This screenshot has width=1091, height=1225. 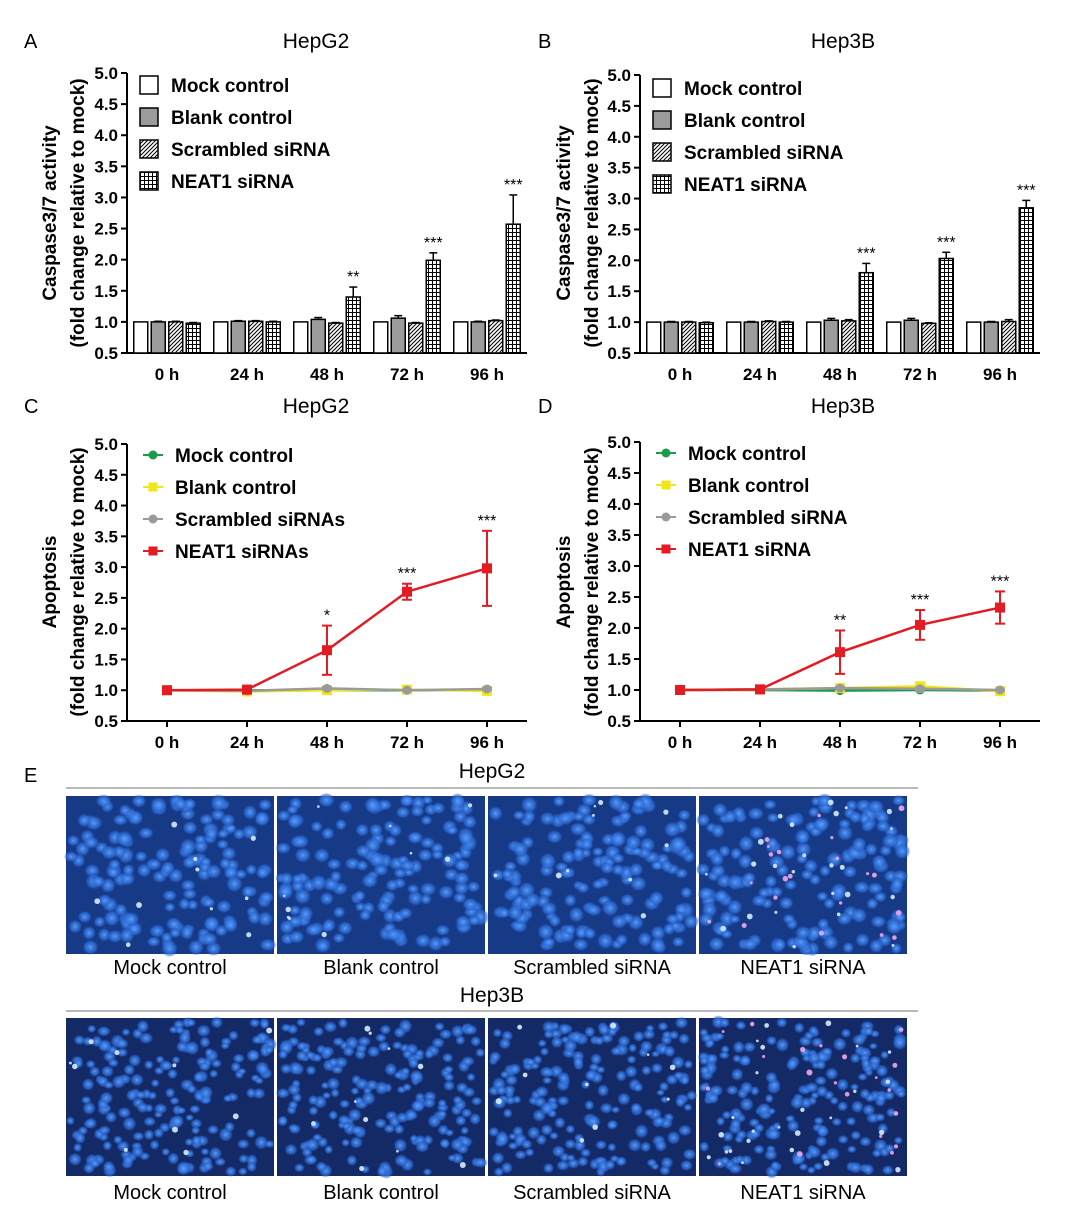 I want to click on micrograph-caption: Scrambled siRNA, so click(x=592, y=968).